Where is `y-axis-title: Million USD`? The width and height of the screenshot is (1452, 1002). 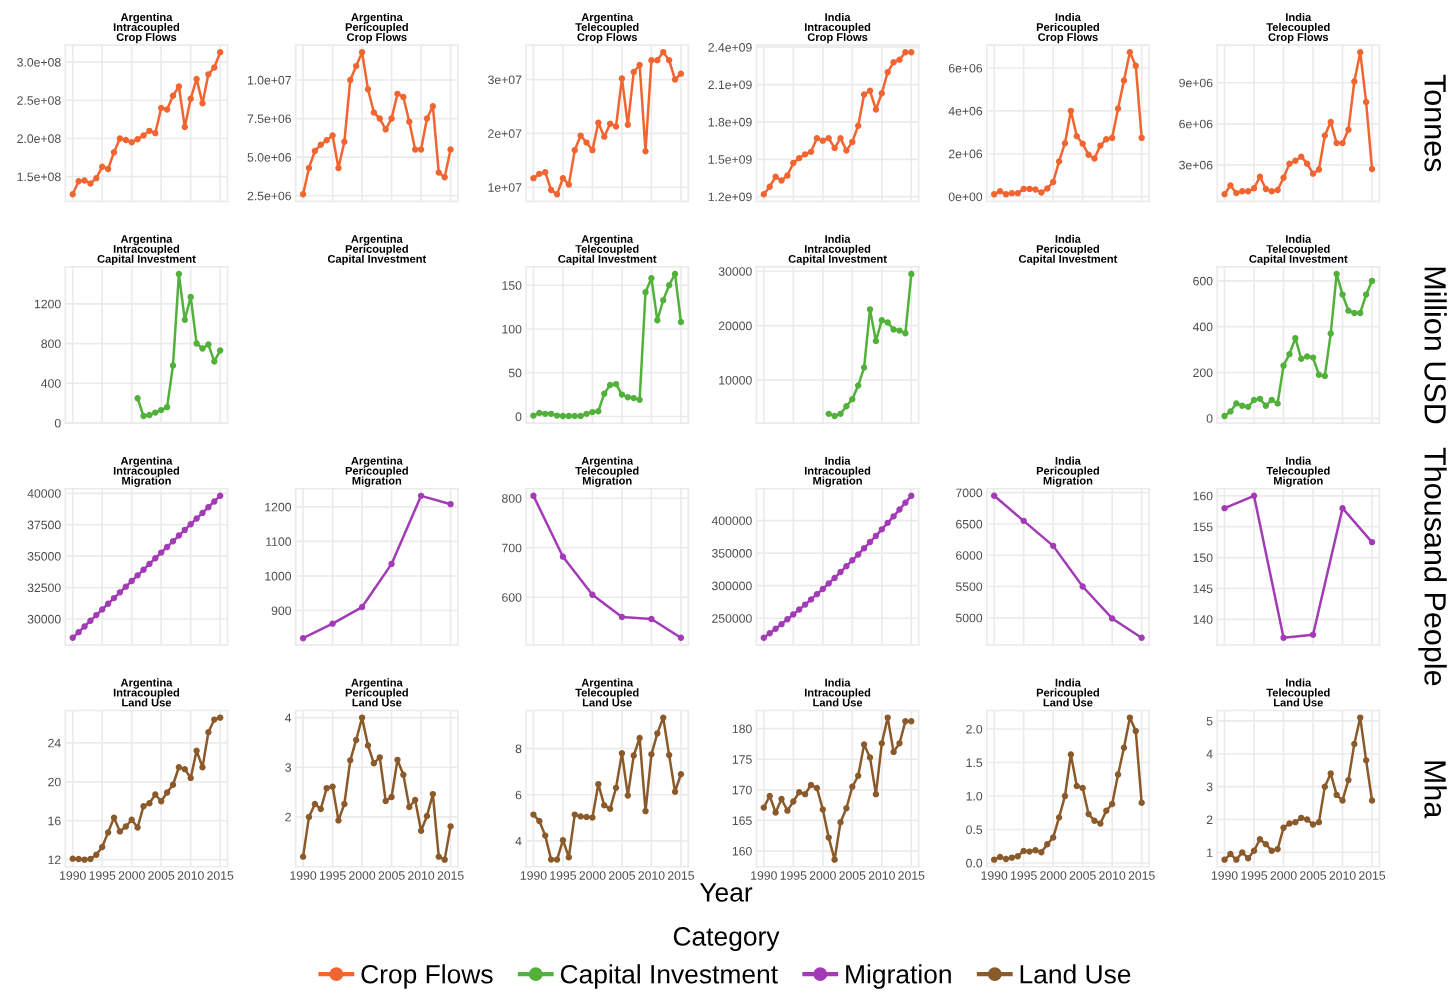 y-axis-title: Million USD is located at coordinates (1435, 345).